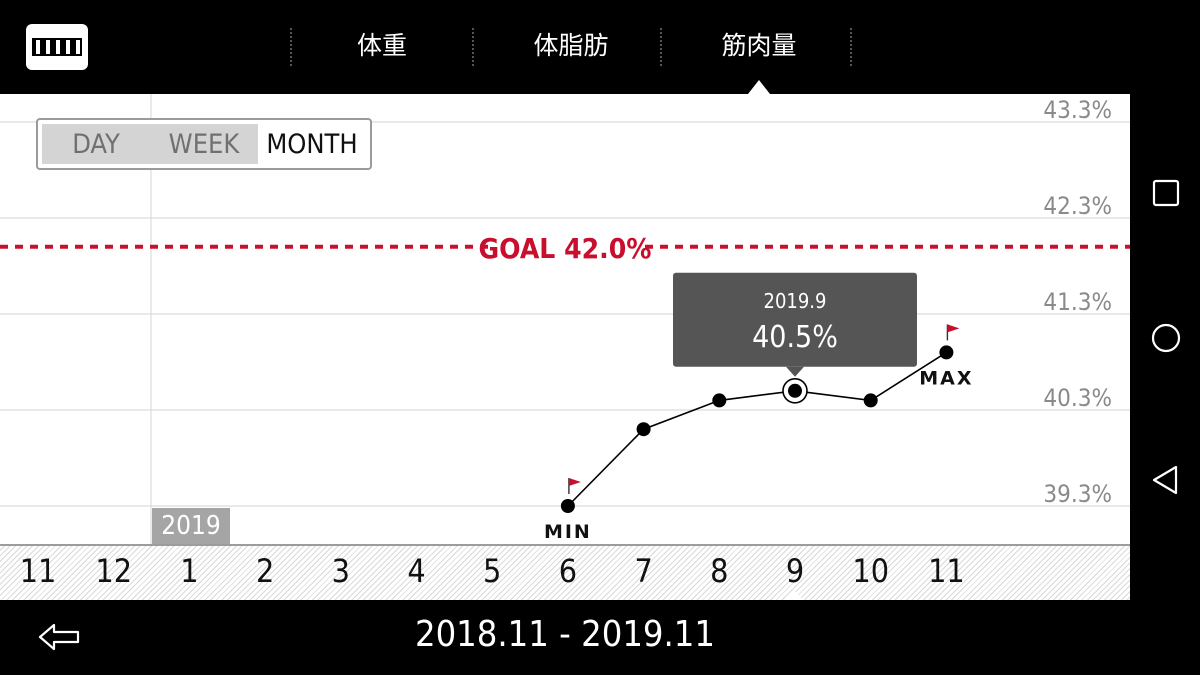  I want to click on period-selector: DAY WEEK MONTH, so click(204, 144).